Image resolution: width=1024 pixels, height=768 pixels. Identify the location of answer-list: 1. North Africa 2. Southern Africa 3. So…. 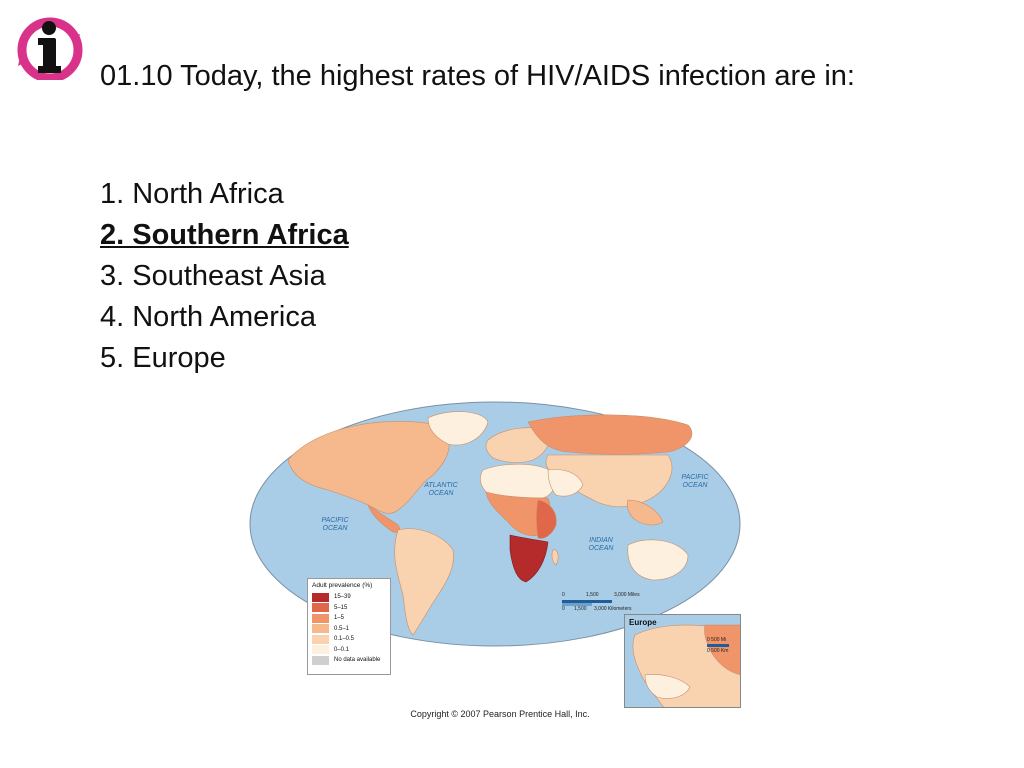
(224, 276).